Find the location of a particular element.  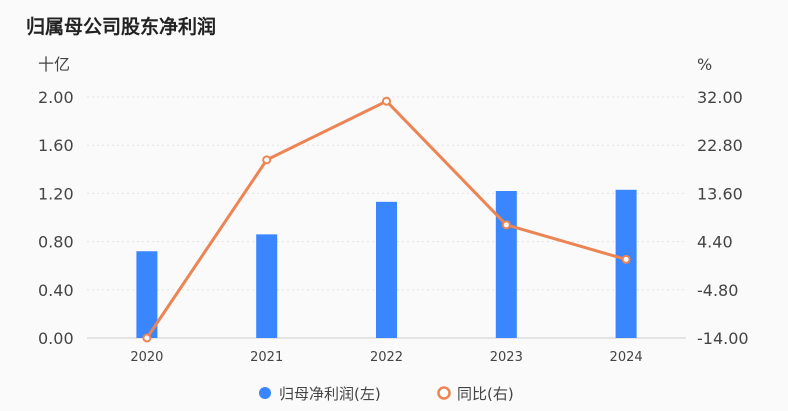

x-tick-label: 2022 is located at coordinates (386, 357).